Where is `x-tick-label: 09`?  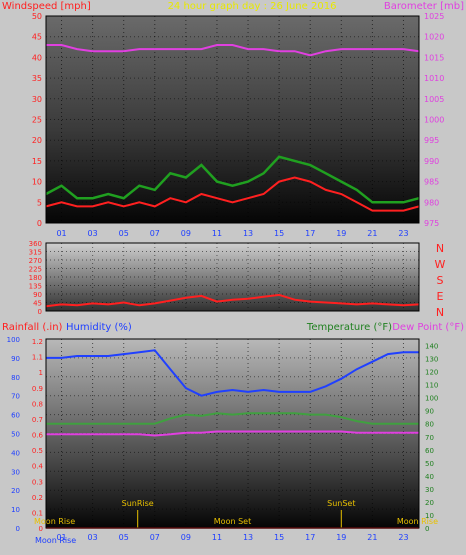
x-tick-label: 09 is located at coordinates (186, 233).